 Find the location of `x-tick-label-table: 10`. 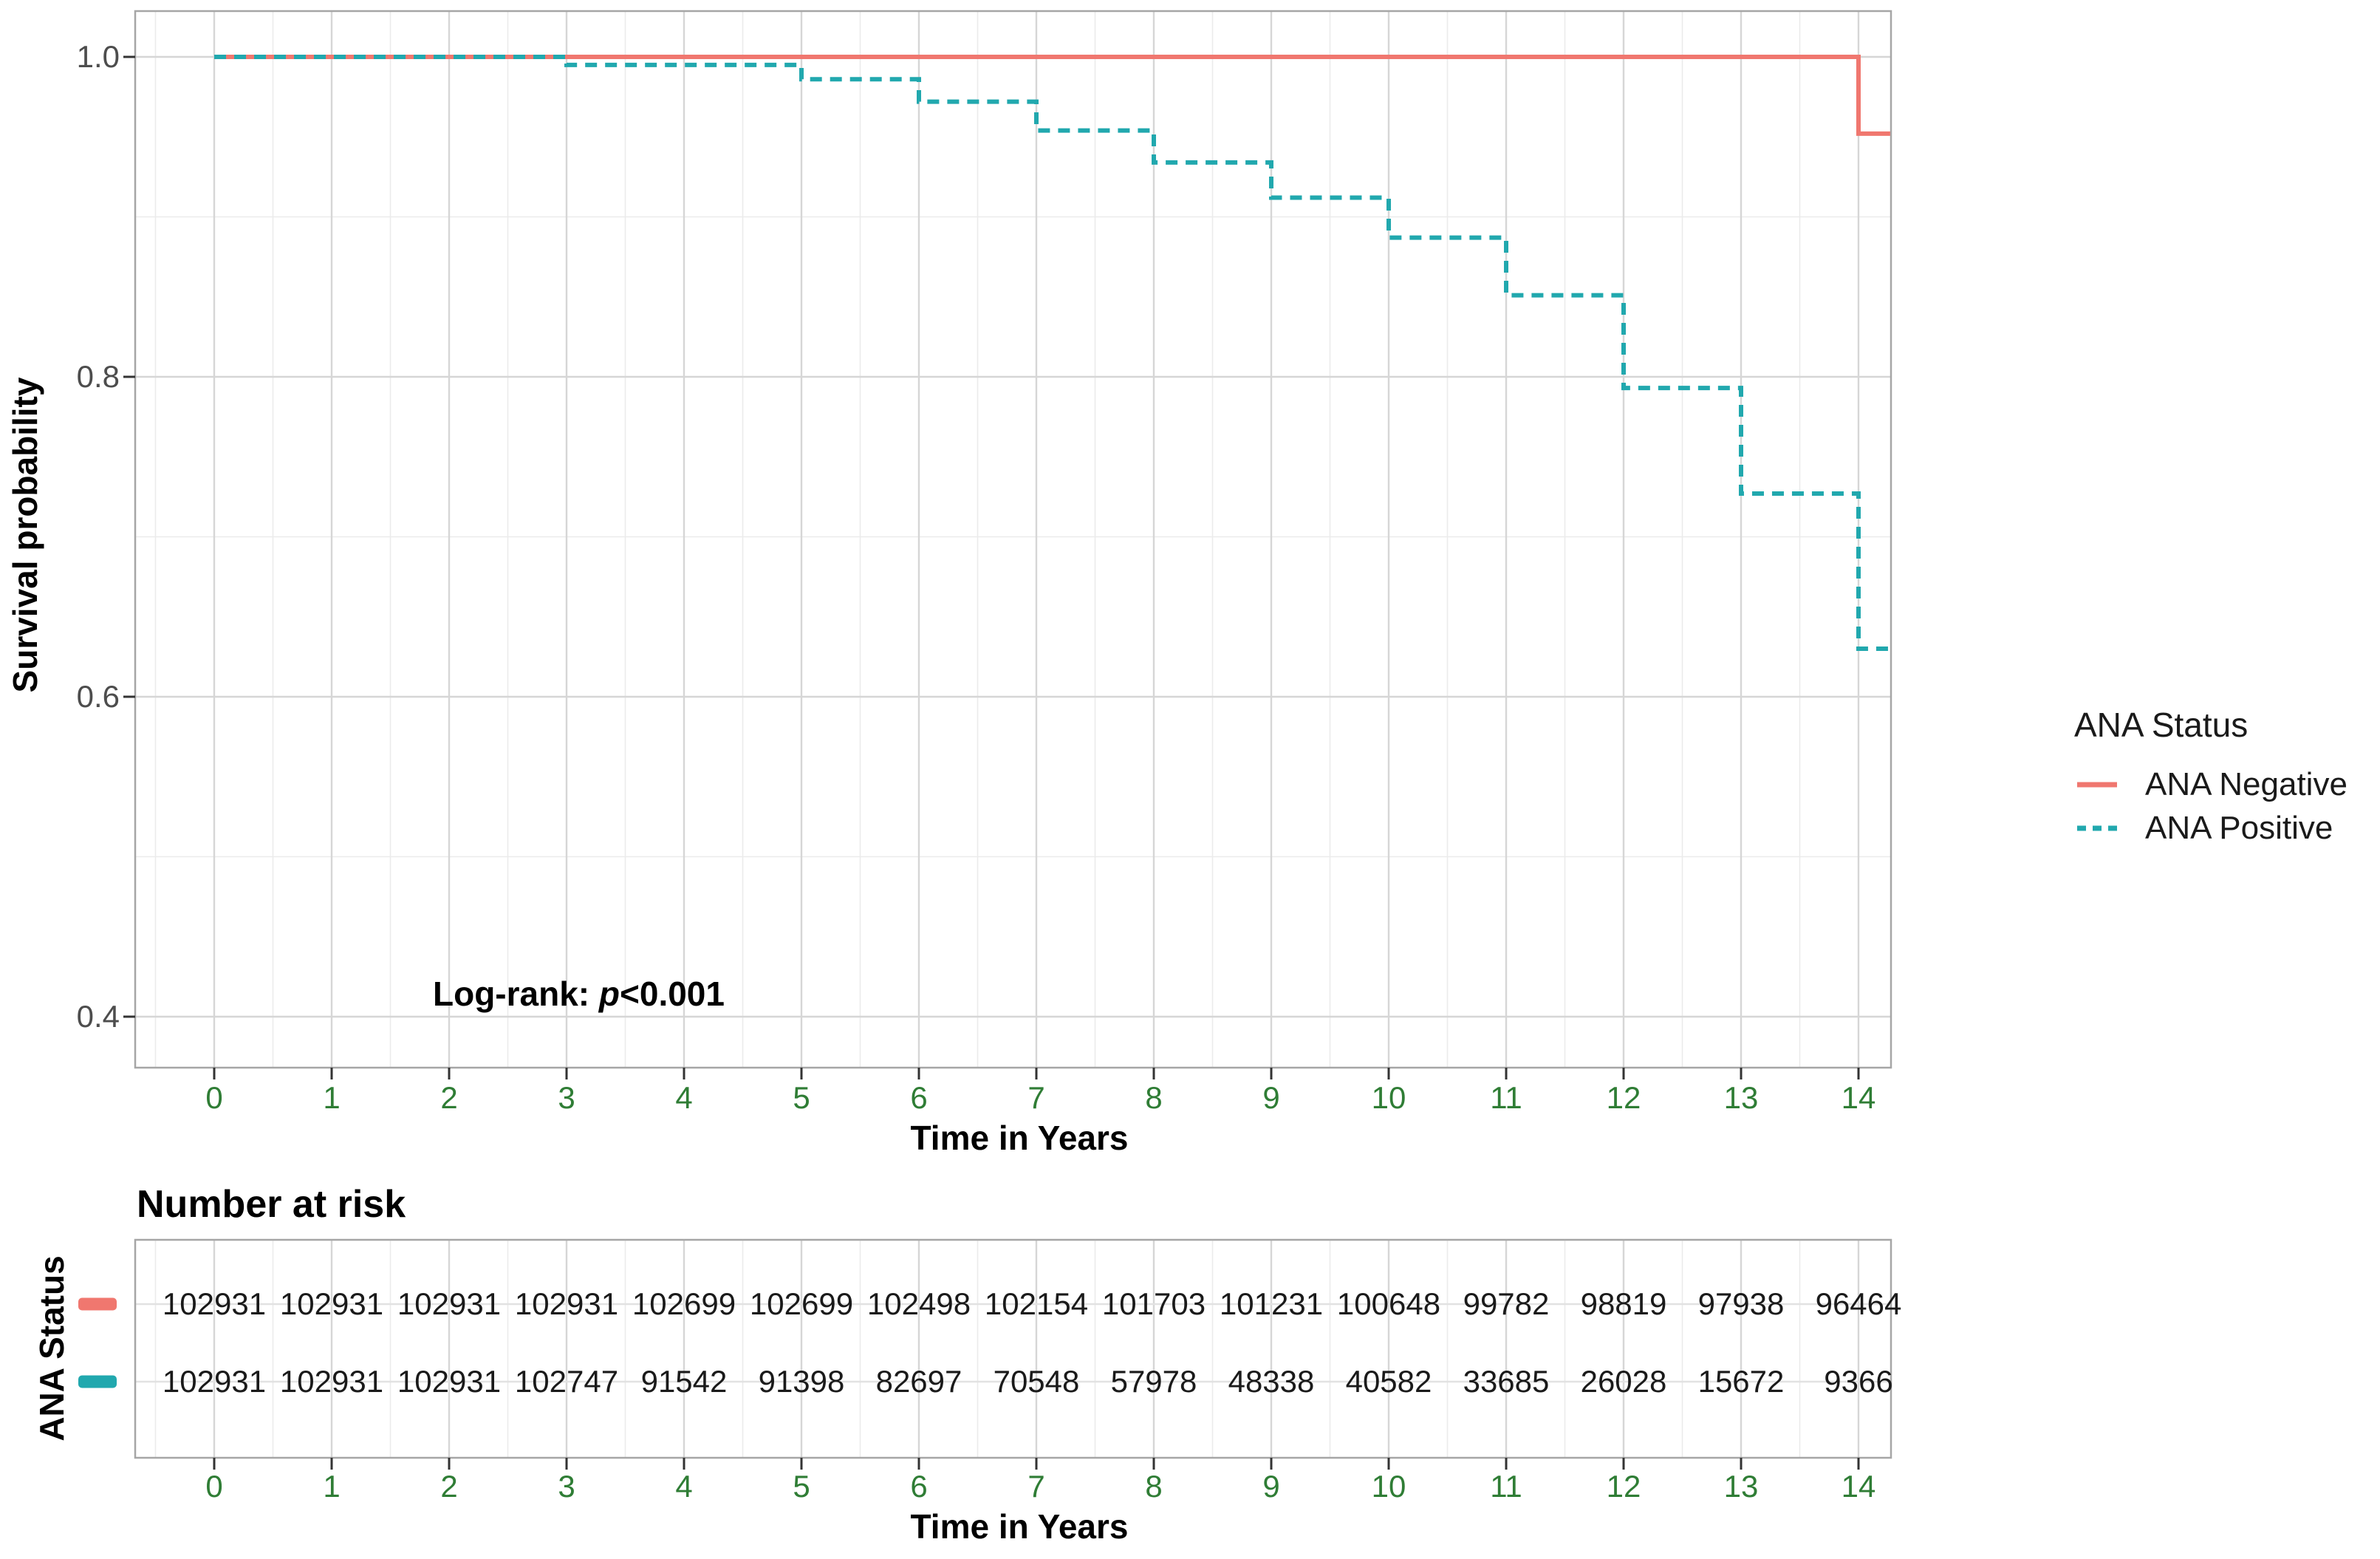

x-tick-label-table: 10 is located at coordinates (1388, 1486).